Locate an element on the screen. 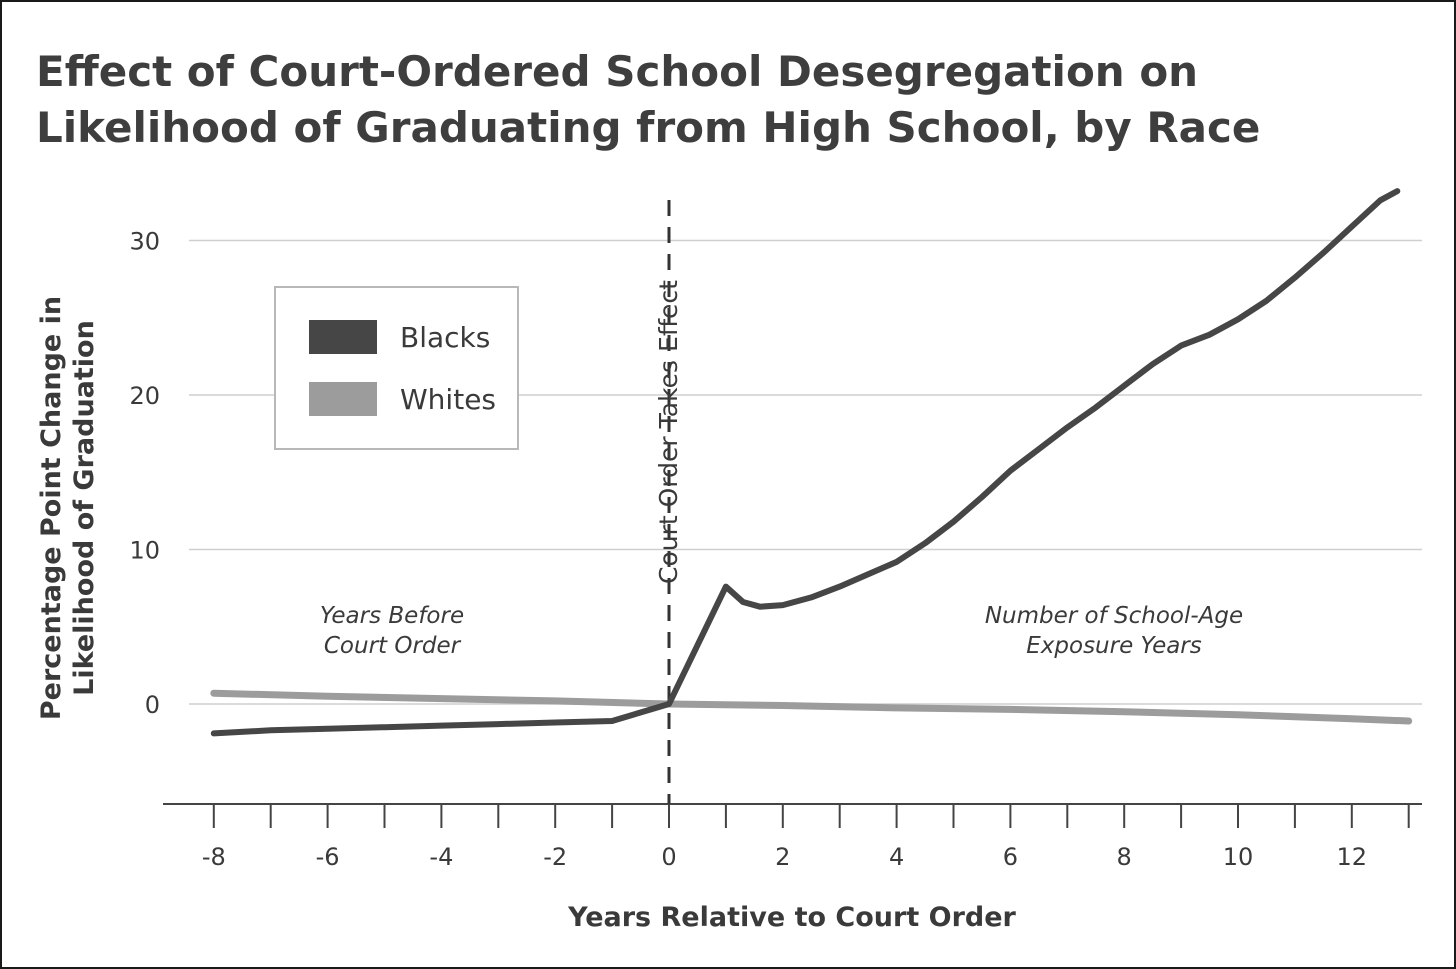  x-tick-label: 8 is located at coordinates (1124, 857).